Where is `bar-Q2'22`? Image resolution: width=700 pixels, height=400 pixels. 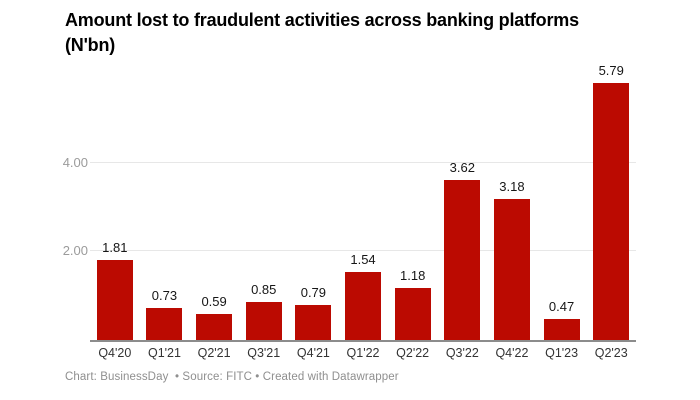 bar-Q2'22 is located at coordinates (412, 313).